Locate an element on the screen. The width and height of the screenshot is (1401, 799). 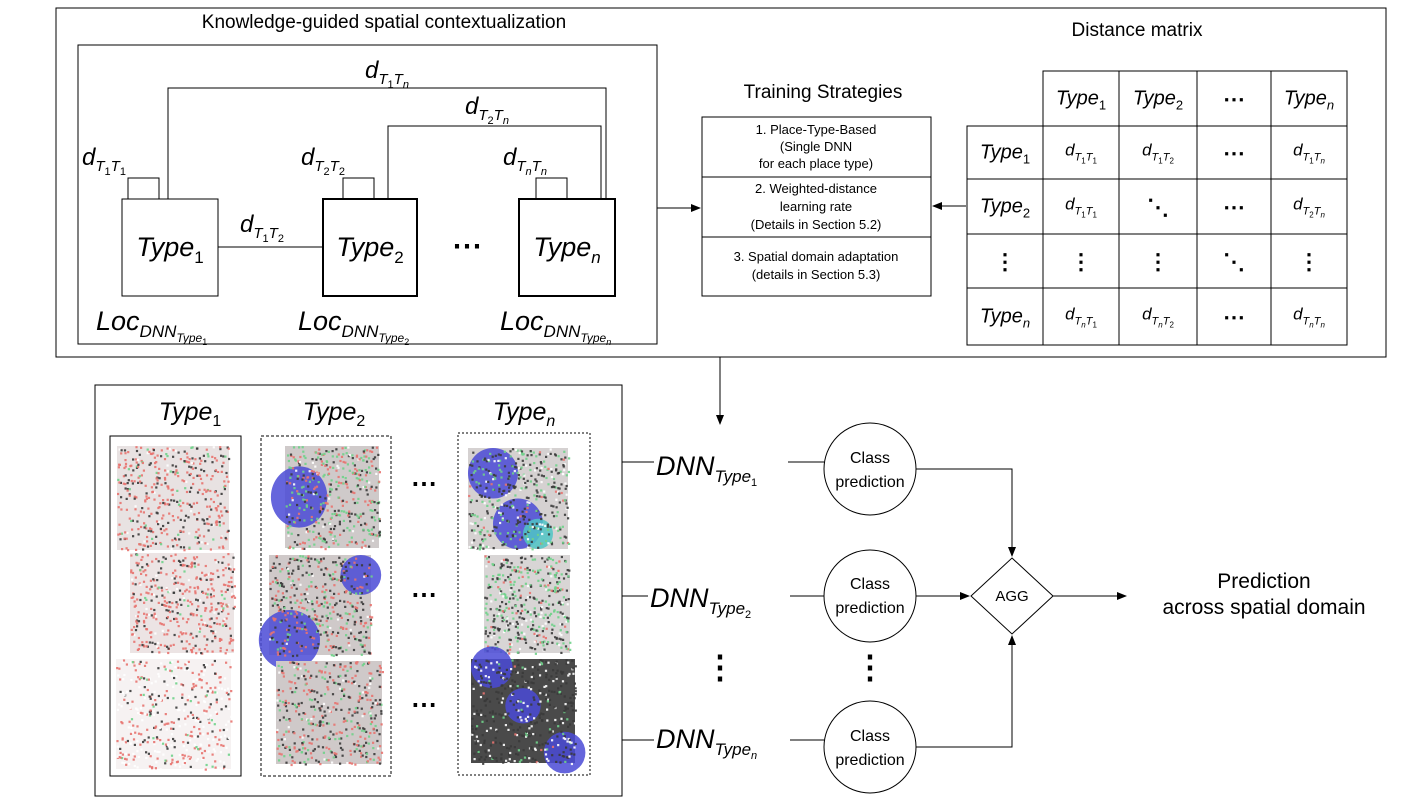
distance-label-d12: dT1T2 is located at coordinates (262, 228).